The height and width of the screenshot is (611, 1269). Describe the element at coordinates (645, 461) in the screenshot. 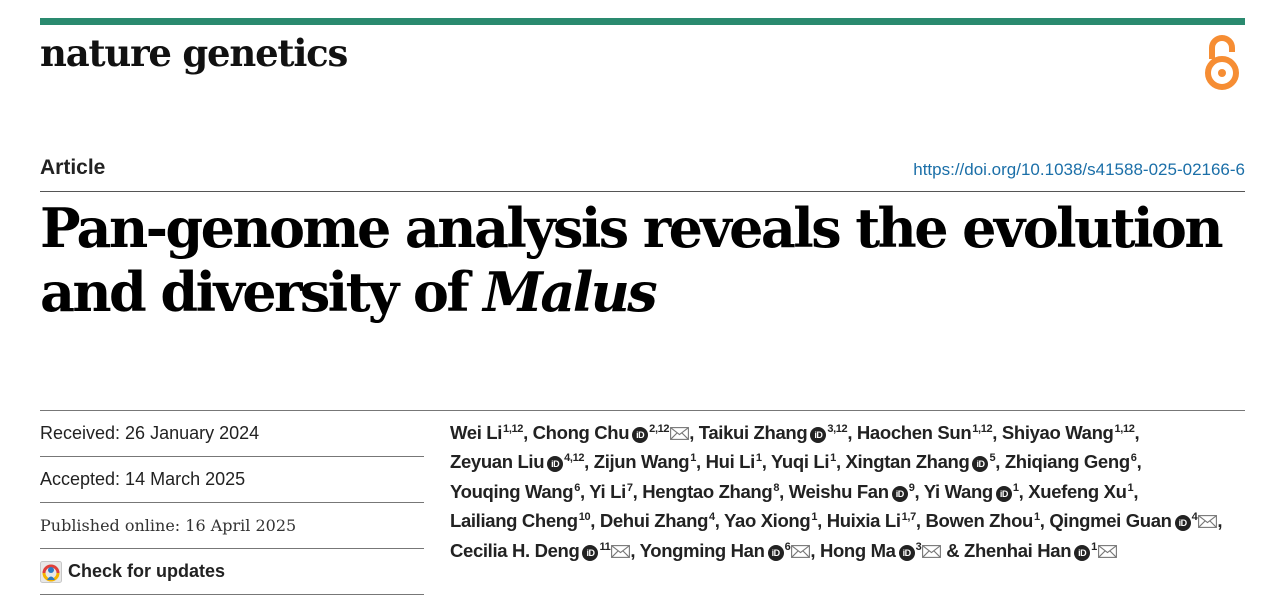

I see `author: Zijun Wang1` at that location.